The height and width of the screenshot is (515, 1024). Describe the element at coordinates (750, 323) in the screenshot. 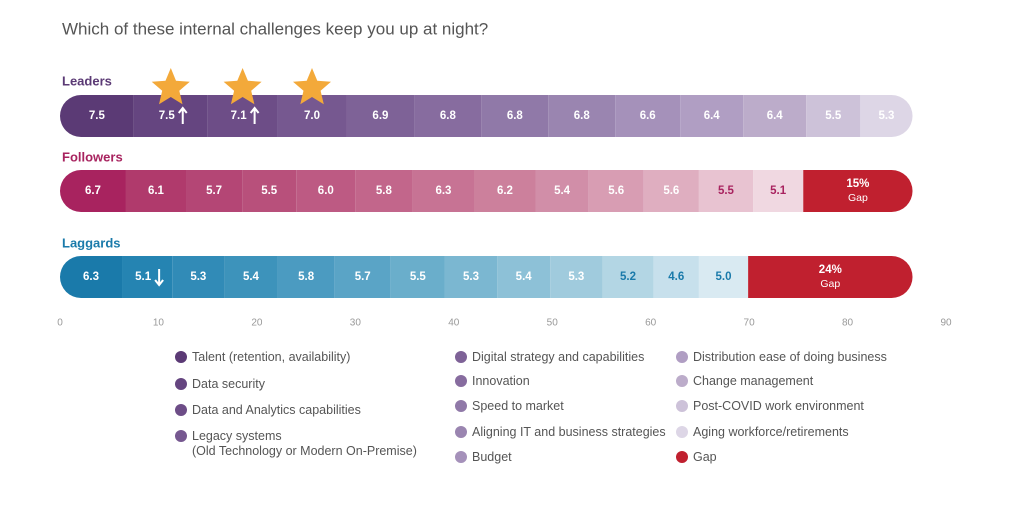

I see `x-tick-label: 70` at that location.